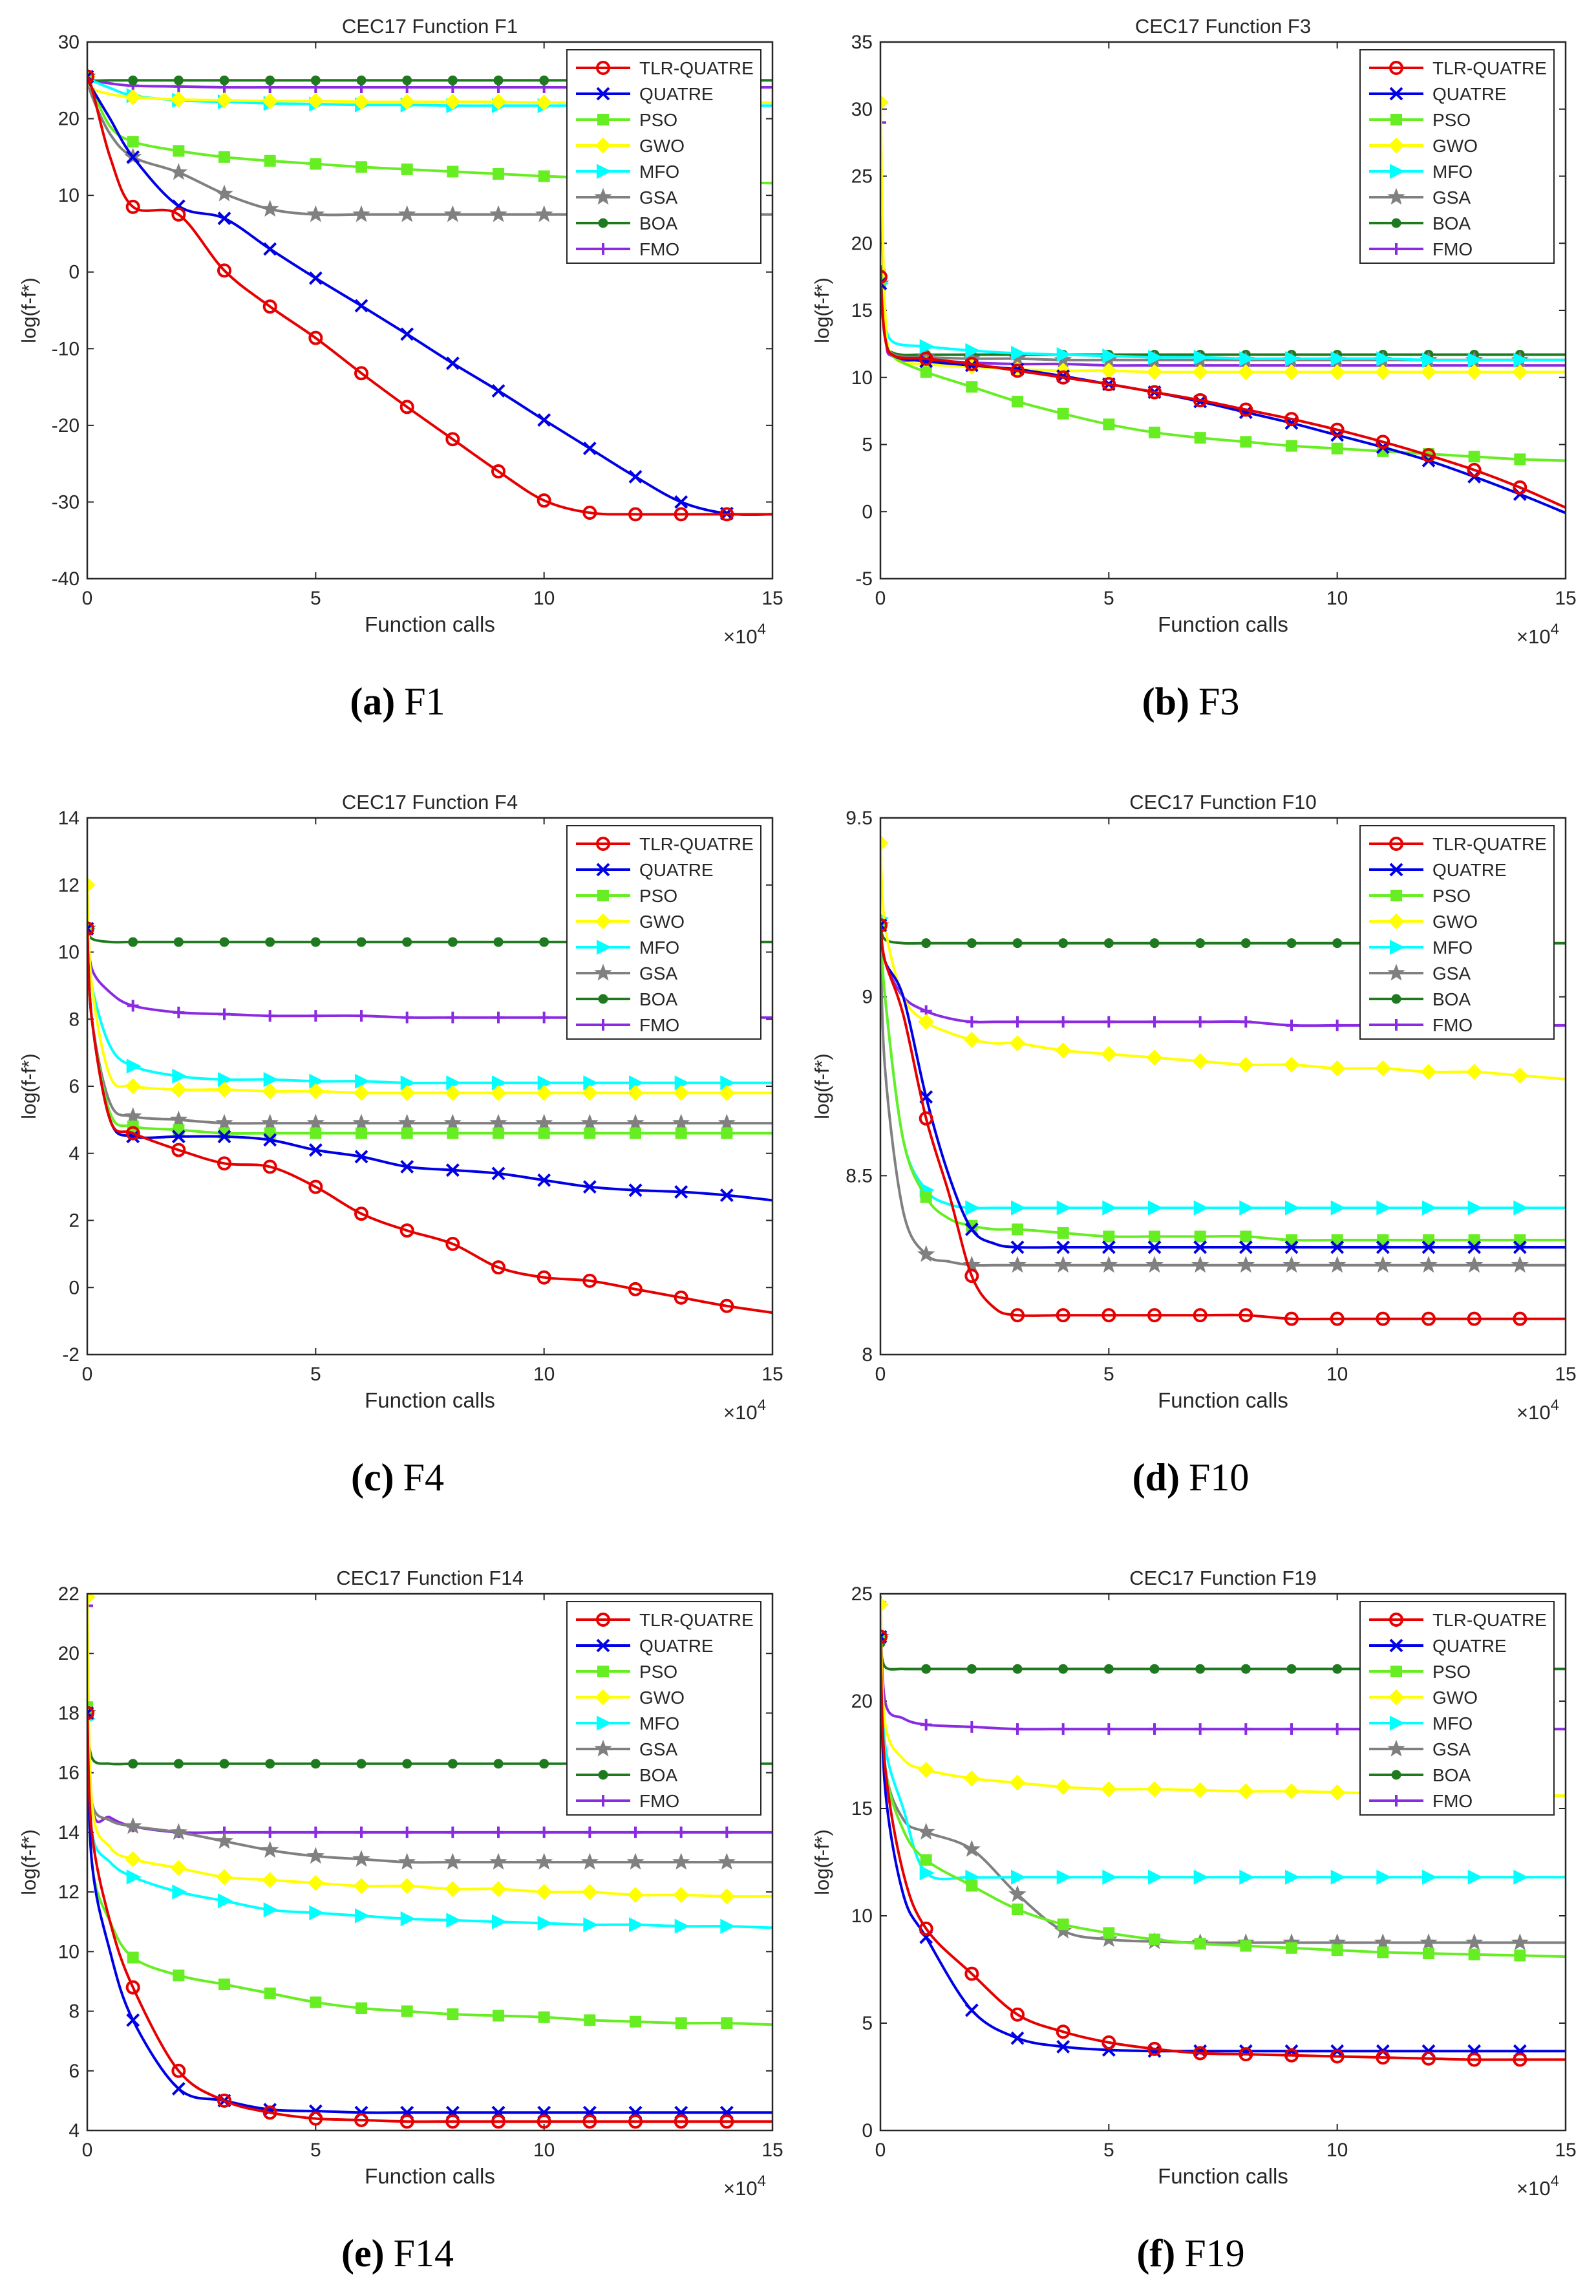  I want to click on axes-box, so click(1223, 1086).